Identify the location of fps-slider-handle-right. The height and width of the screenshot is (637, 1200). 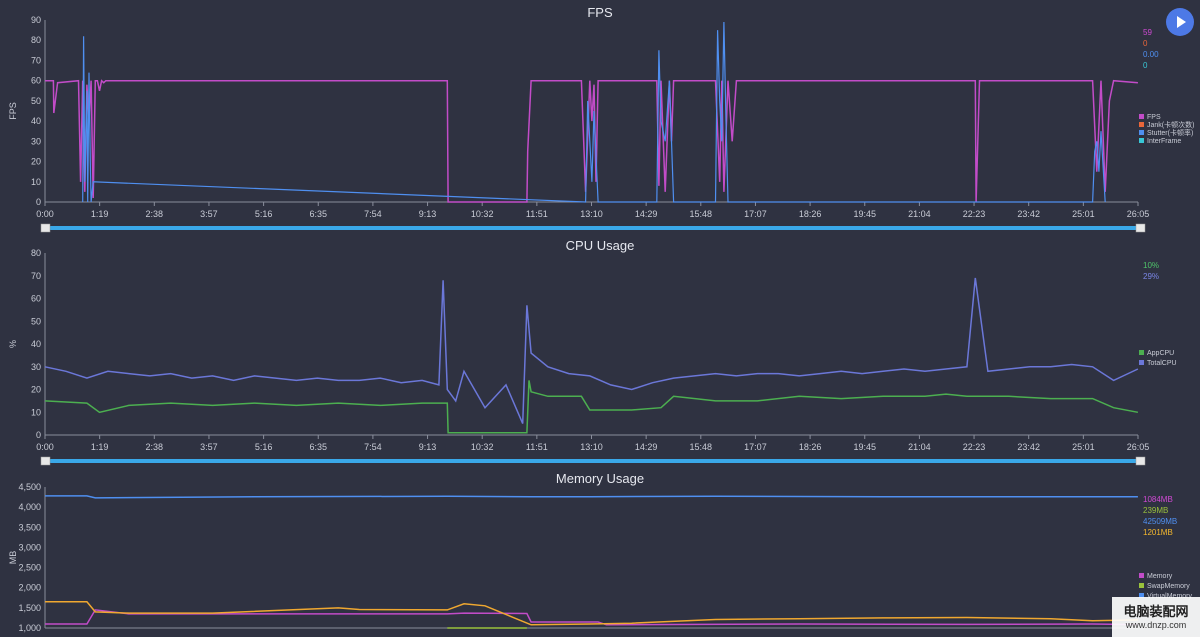
(1140, 228).